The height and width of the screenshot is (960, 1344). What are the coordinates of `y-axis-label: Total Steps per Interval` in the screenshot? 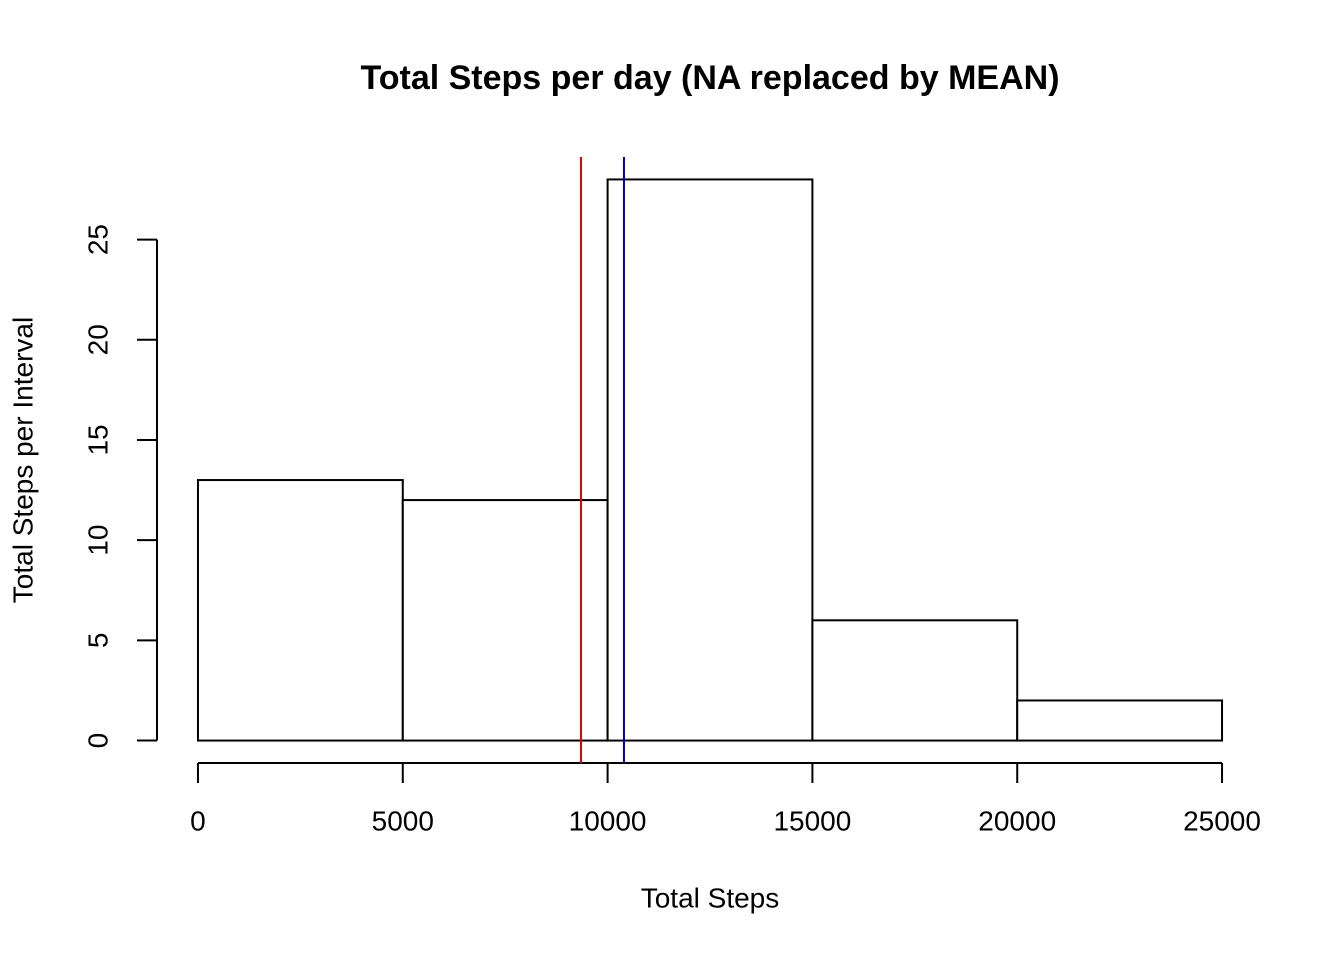 It's located at (22, 460).